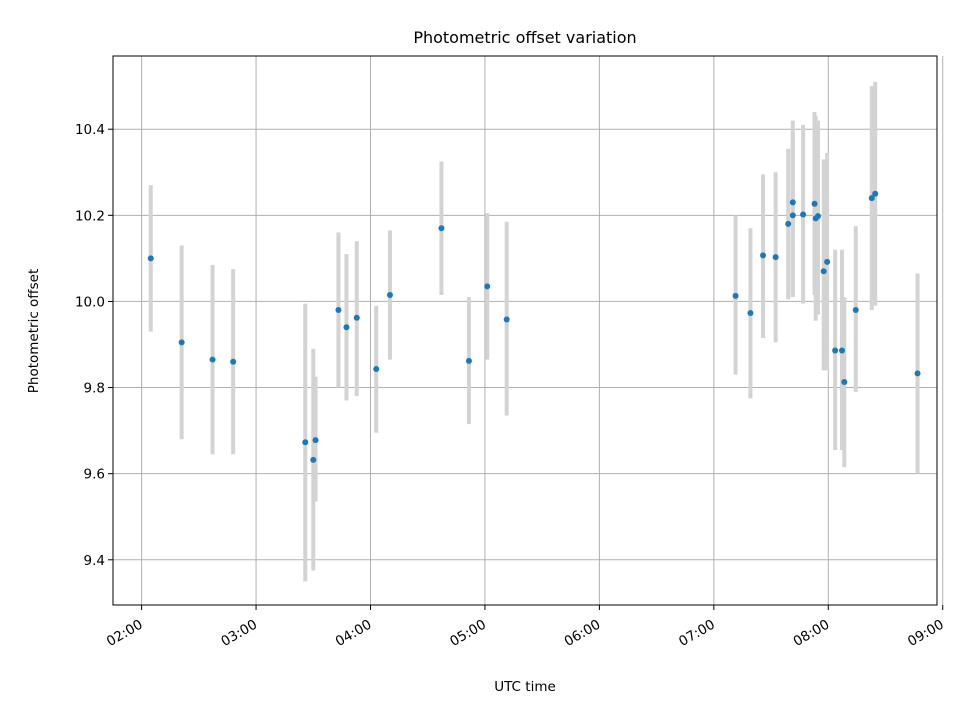 The height and width of the screenshot is (720, 960). What do you see at coordinates (90, 130) in the screenshot?
I see `y-tick-label: 10.4` at bounding box center [90, 130].